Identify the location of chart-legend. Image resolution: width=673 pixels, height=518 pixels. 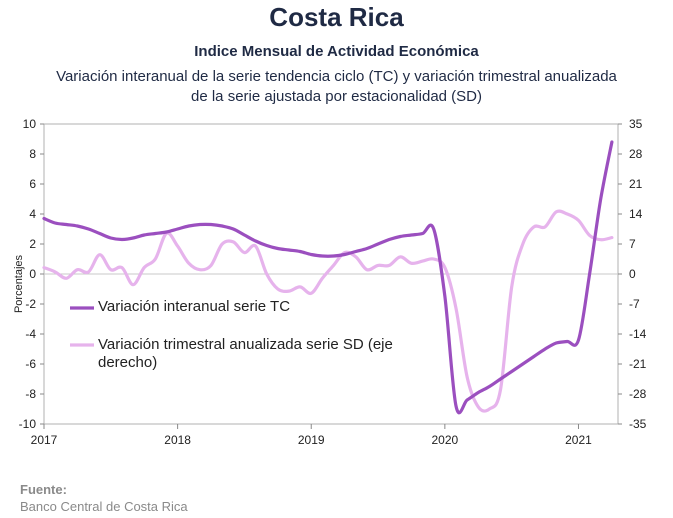
(82, 326).